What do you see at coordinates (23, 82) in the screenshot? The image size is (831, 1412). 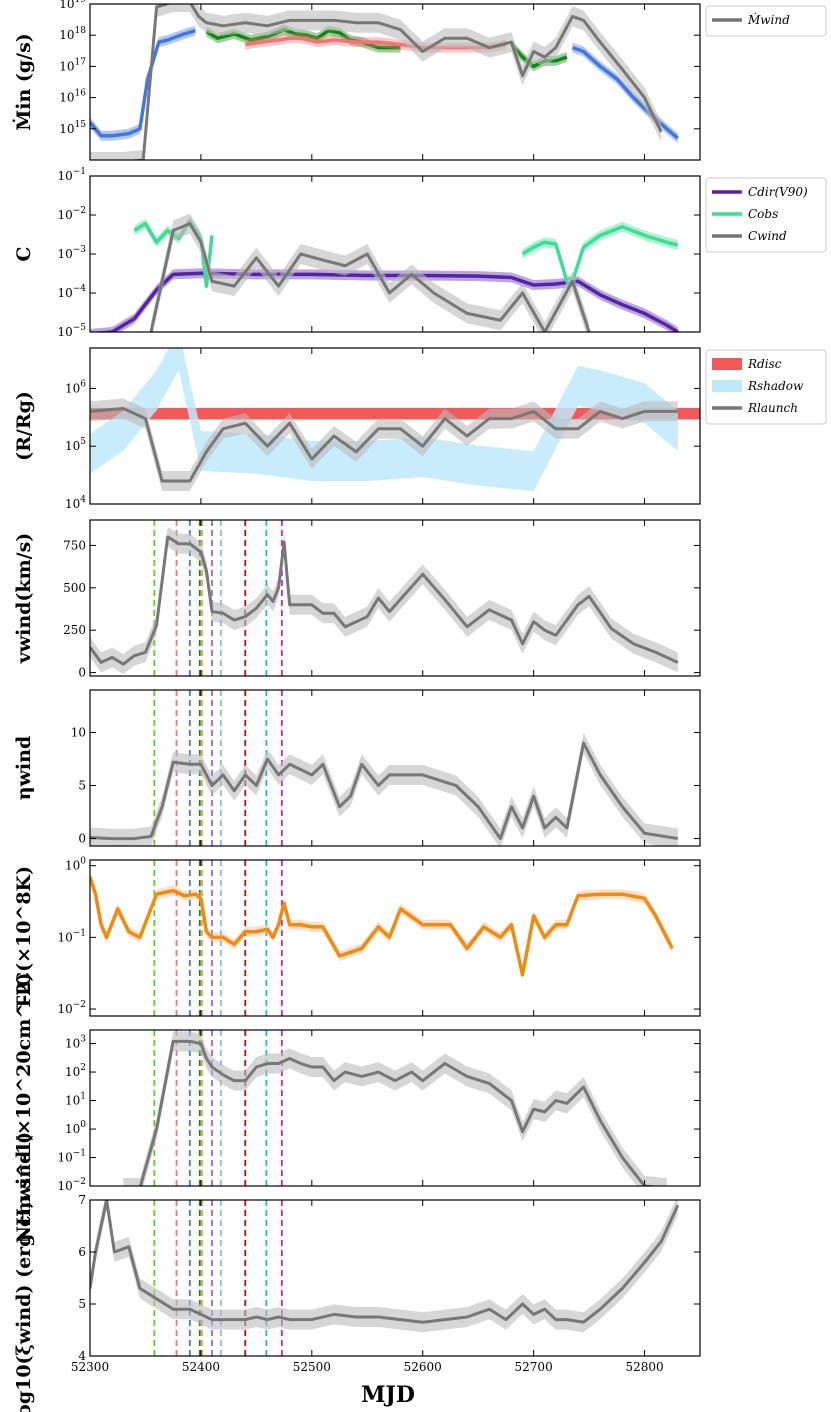 I see `y-axis-label: Ṁin (g/s)` at bounding box center [23, 82].